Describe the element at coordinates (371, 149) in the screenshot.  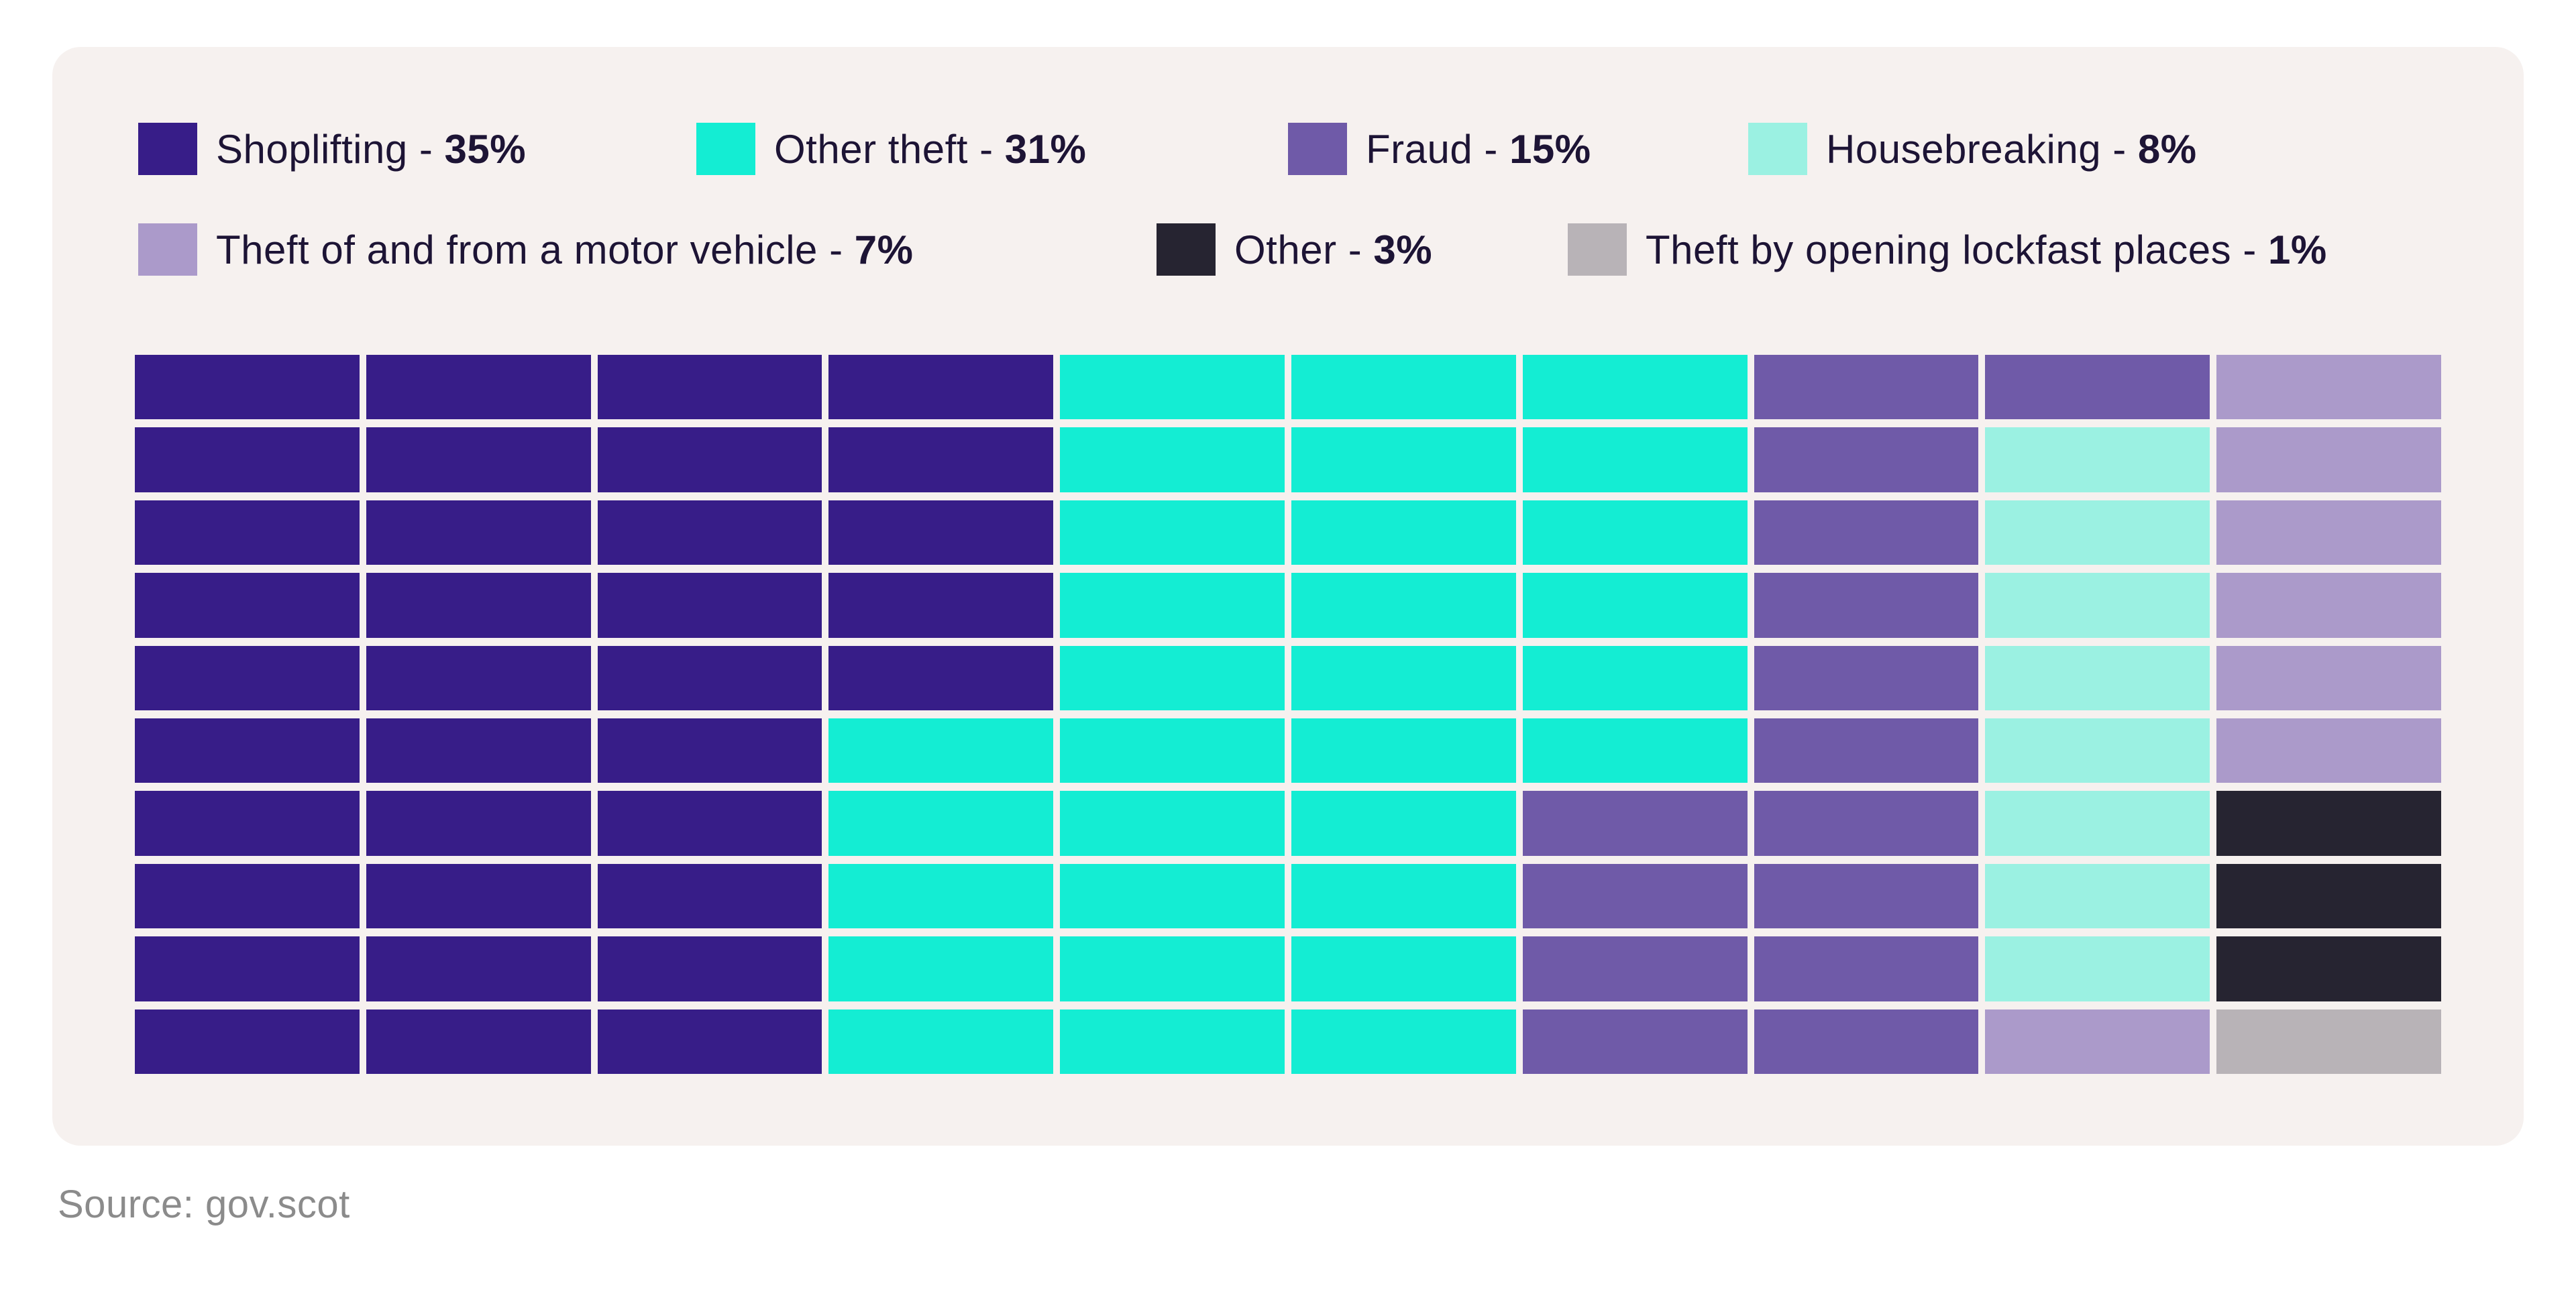
I see `legend-label: Shoplifting - 35%` at that location.